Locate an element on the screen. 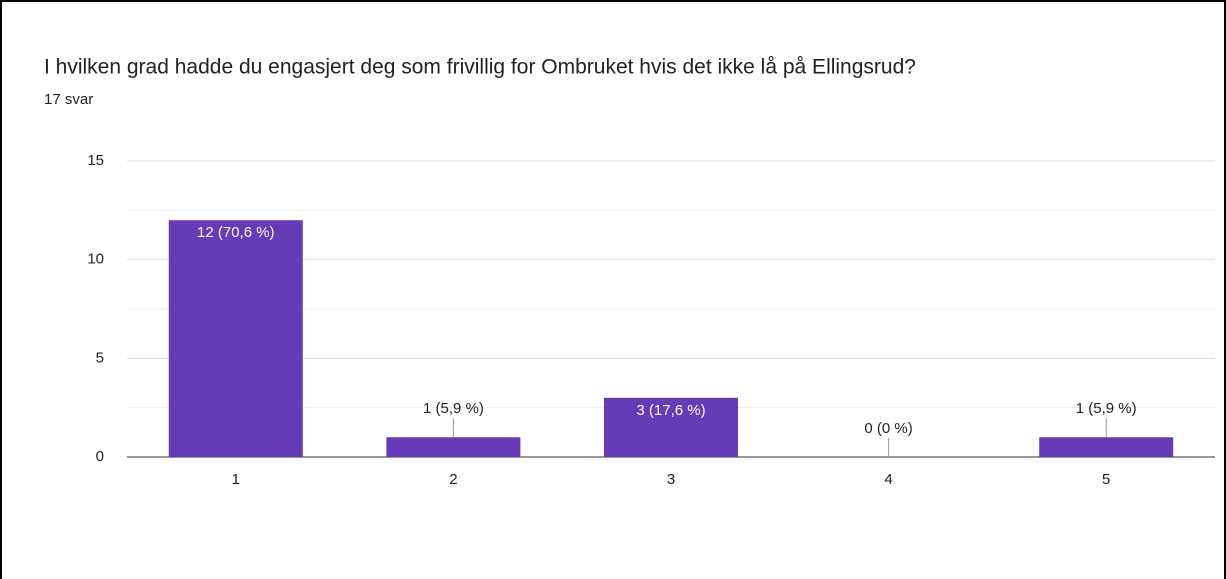 This screenshot has width=1226, height=579. x-tick-label: 3 is located at coordinates (671, 479).